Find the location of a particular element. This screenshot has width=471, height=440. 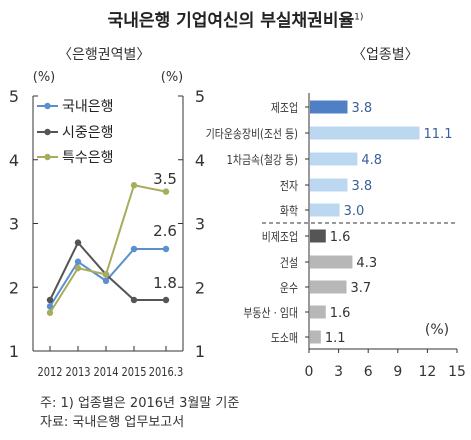

category-label: 화학 is located at coordinates (289, 211).